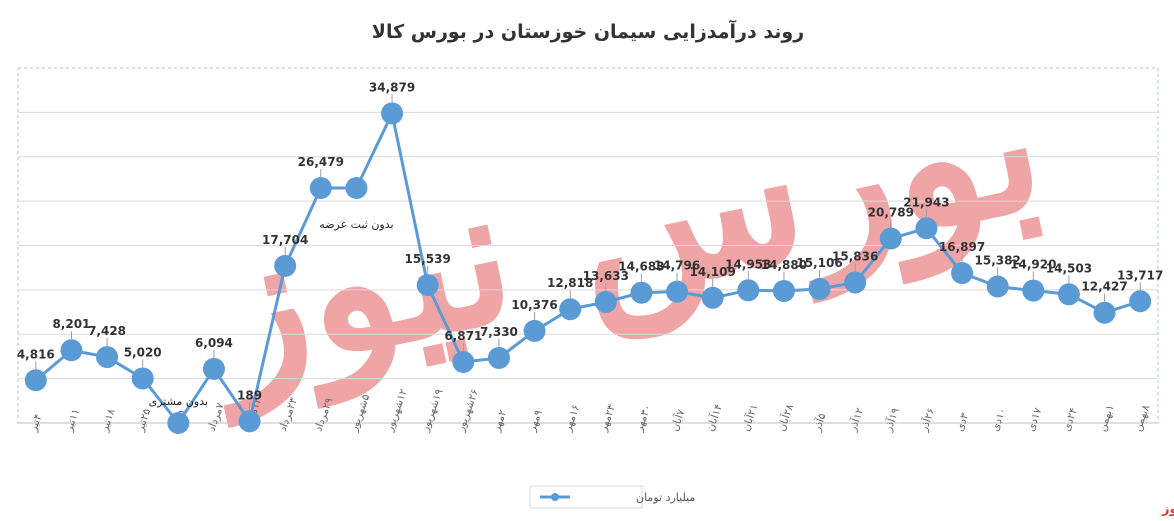 This screenshot has width=1174, height=521. What do you see at coordinates (1104, 287) in the screenshot?
I see `data-label: 12,427` at bounding box center [1104, 287].